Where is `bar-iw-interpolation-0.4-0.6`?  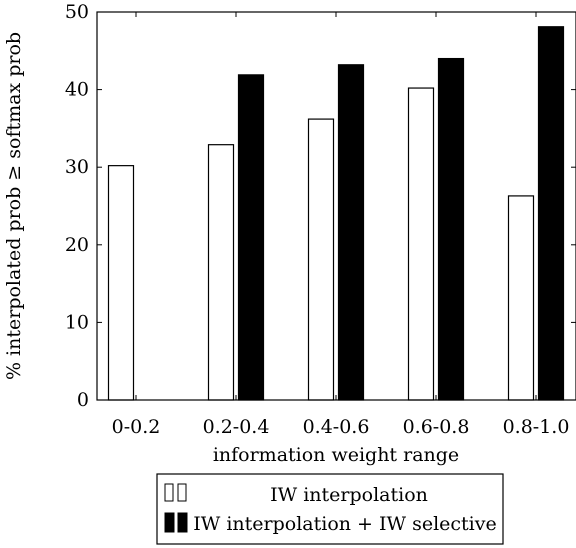
bar-iw-interpolation-0.4-0.6 is located at coordinates (321, 259).